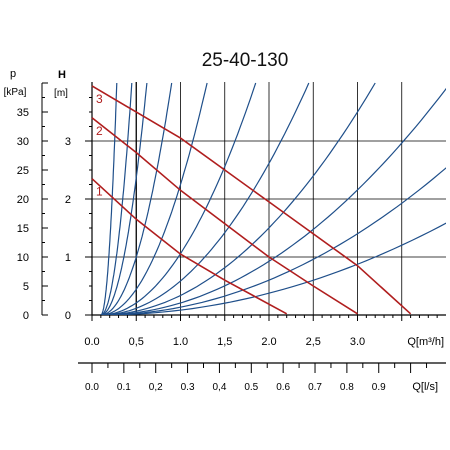 The width and height of the screenshot is (450, 450). I want to click on pressure-axis-unit: [kPa], so click(15, 92).